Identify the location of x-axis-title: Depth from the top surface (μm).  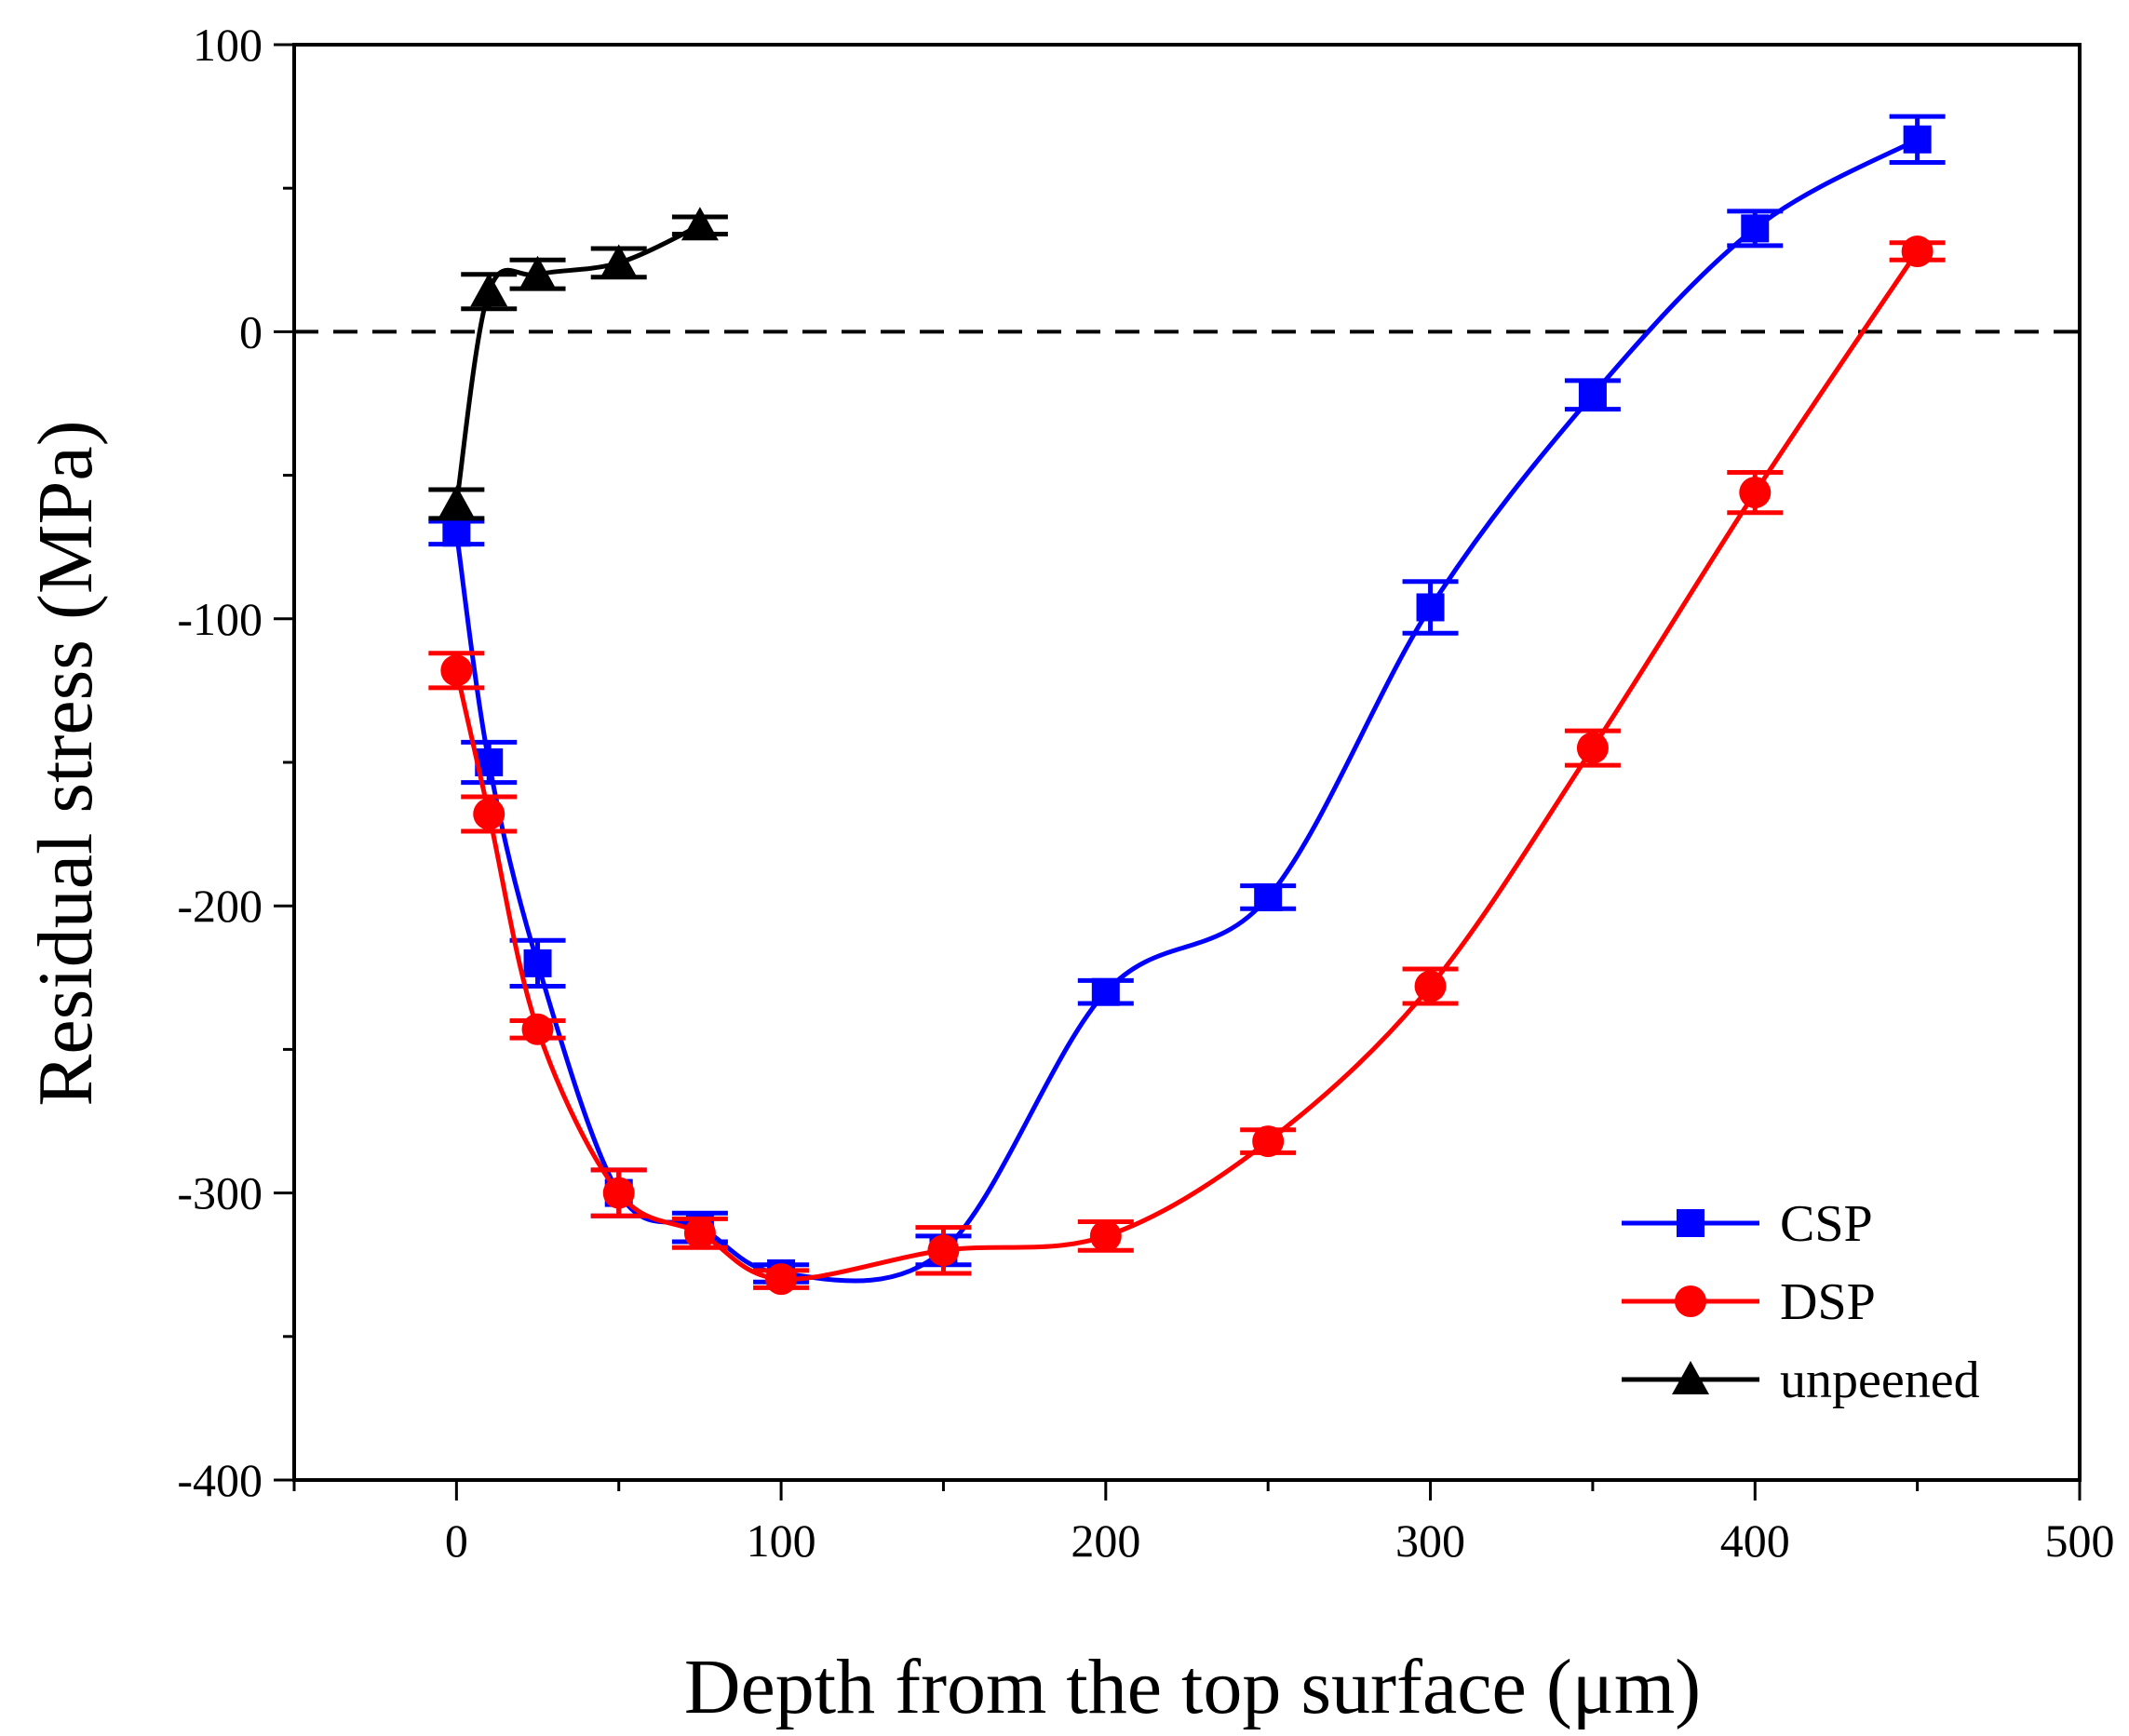
(1192, 1687).